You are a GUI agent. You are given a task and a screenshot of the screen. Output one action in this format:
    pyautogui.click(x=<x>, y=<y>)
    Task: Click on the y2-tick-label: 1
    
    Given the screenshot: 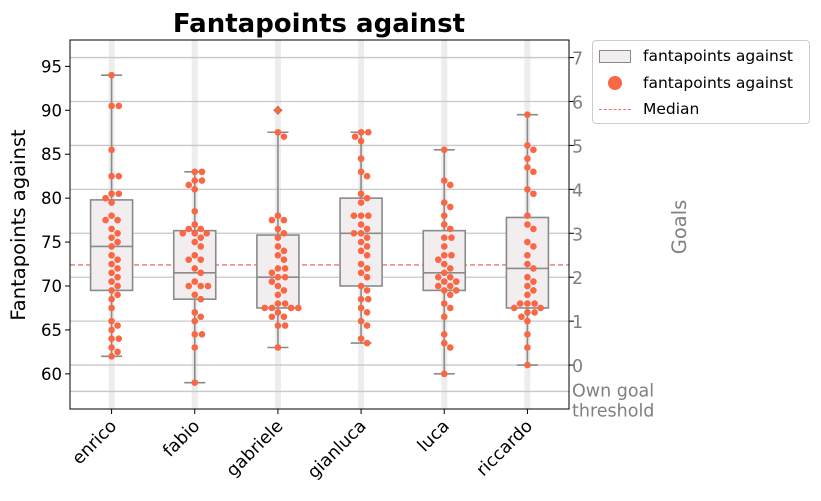 What is the action you would take?
    pyautogui.click(x=577, y=323)
    